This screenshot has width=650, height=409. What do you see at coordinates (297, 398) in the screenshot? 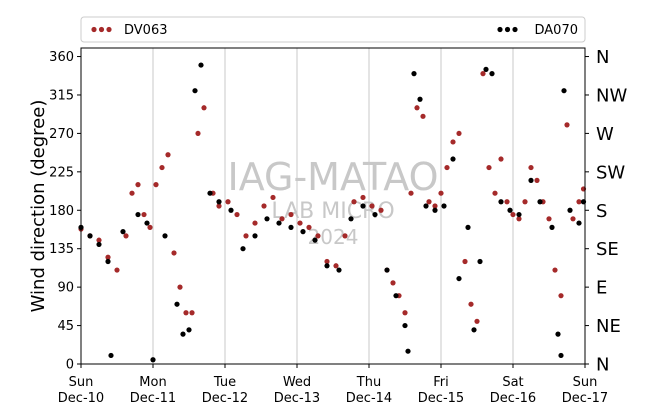
I see `x-tick-date: Dec-13` at bounding box center [297, 398].